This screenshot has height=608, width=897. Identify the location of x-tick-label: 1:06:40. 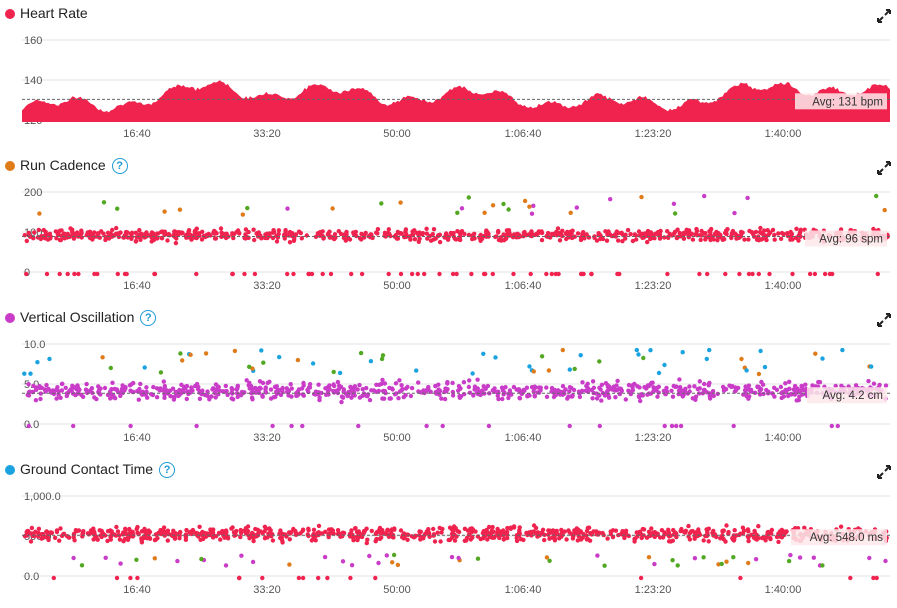
(523, 590).